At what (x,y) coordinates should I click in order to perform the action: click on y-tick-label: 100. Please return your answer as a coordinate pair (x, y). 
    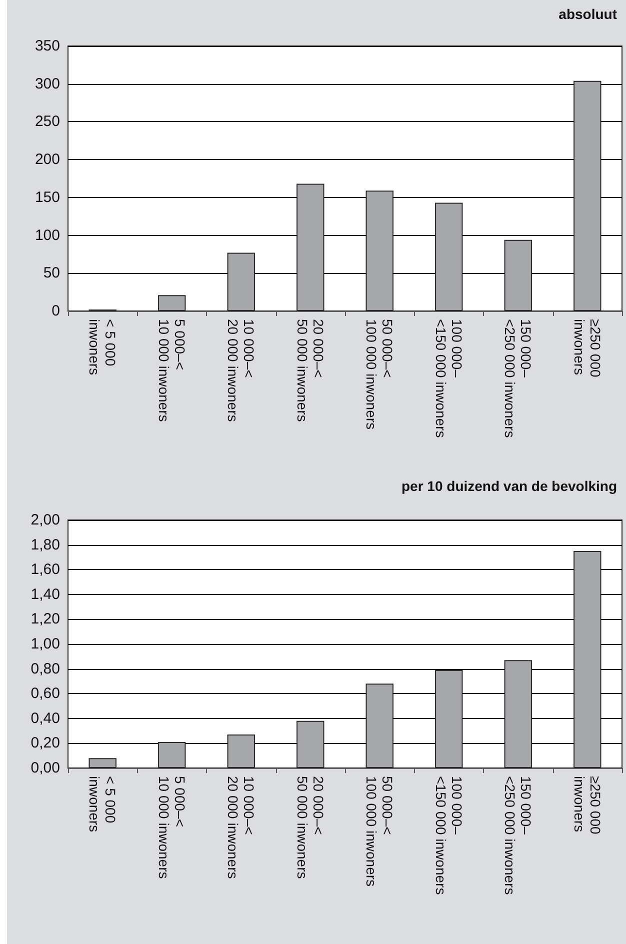
    Looking at the image, I should click on (47, 235).